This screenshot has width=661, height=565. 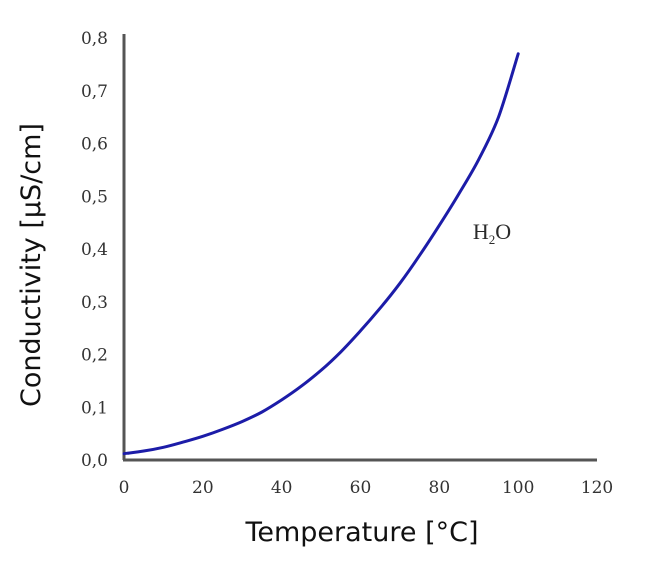 What do you see at coordinates (440, 488) in the screenshot?
I see `x-tick-label: 80` at bounding box center [440, 488].